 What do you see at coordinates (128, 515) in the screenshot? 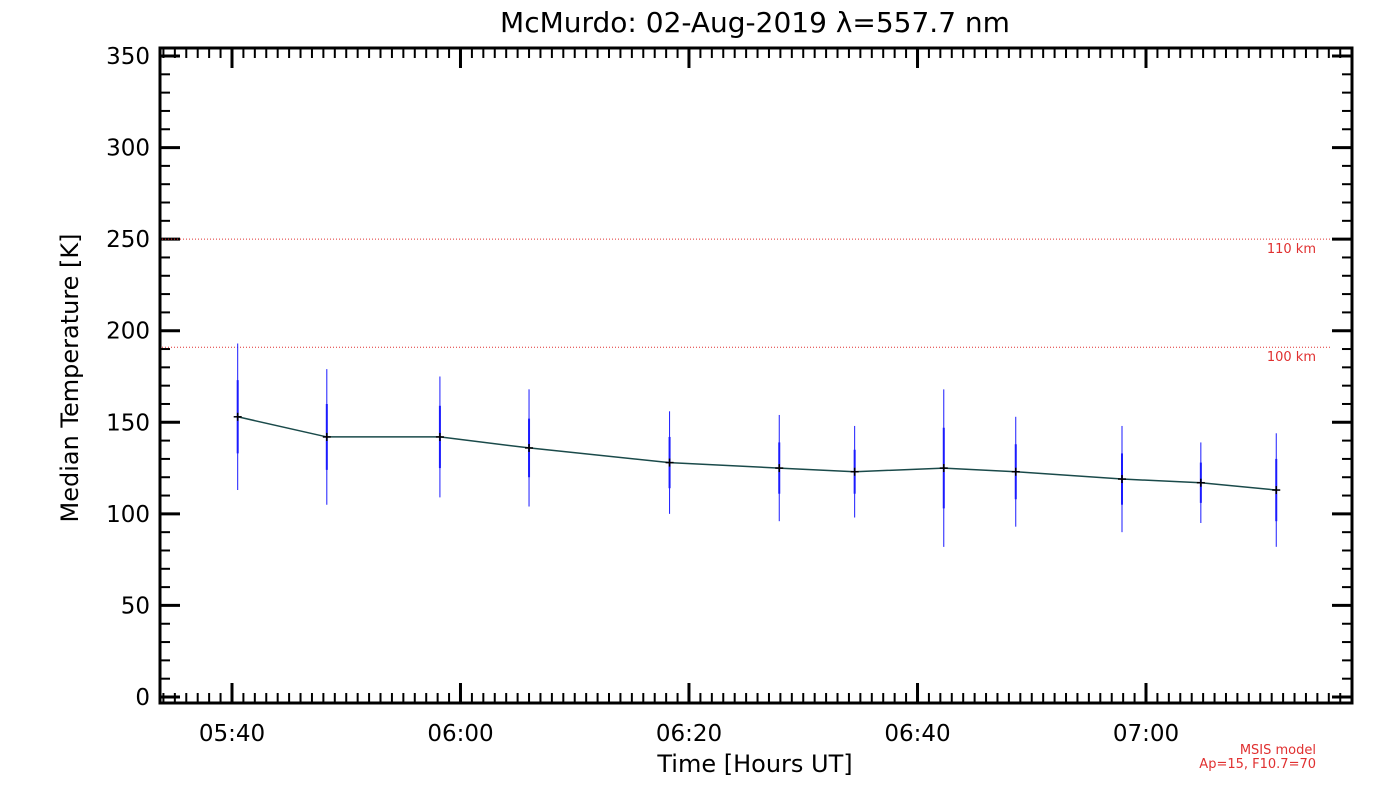
I see `y-tick-label: 100` at bounding box center [128, 515].